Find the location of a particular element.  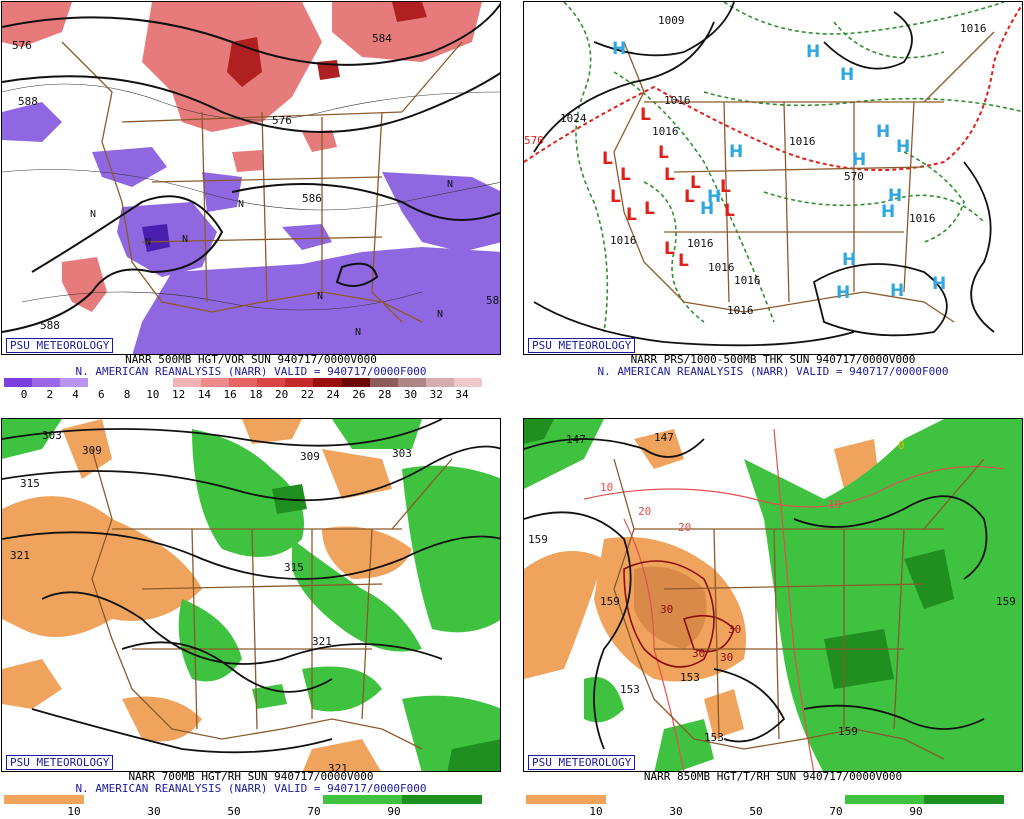

rh-saturated-areas is located at coordinates (739, 554).